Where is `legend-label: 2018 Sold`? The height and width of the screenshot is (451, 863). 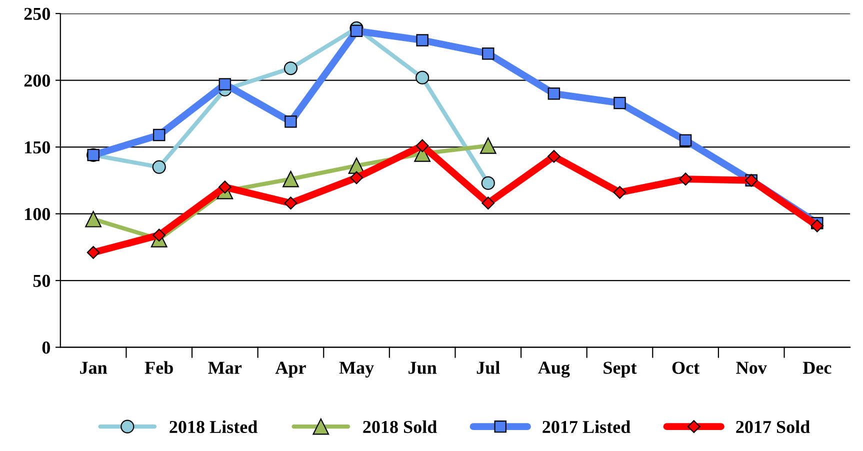 legend-label: 2018 Sold is located at coordinates (400, 427).